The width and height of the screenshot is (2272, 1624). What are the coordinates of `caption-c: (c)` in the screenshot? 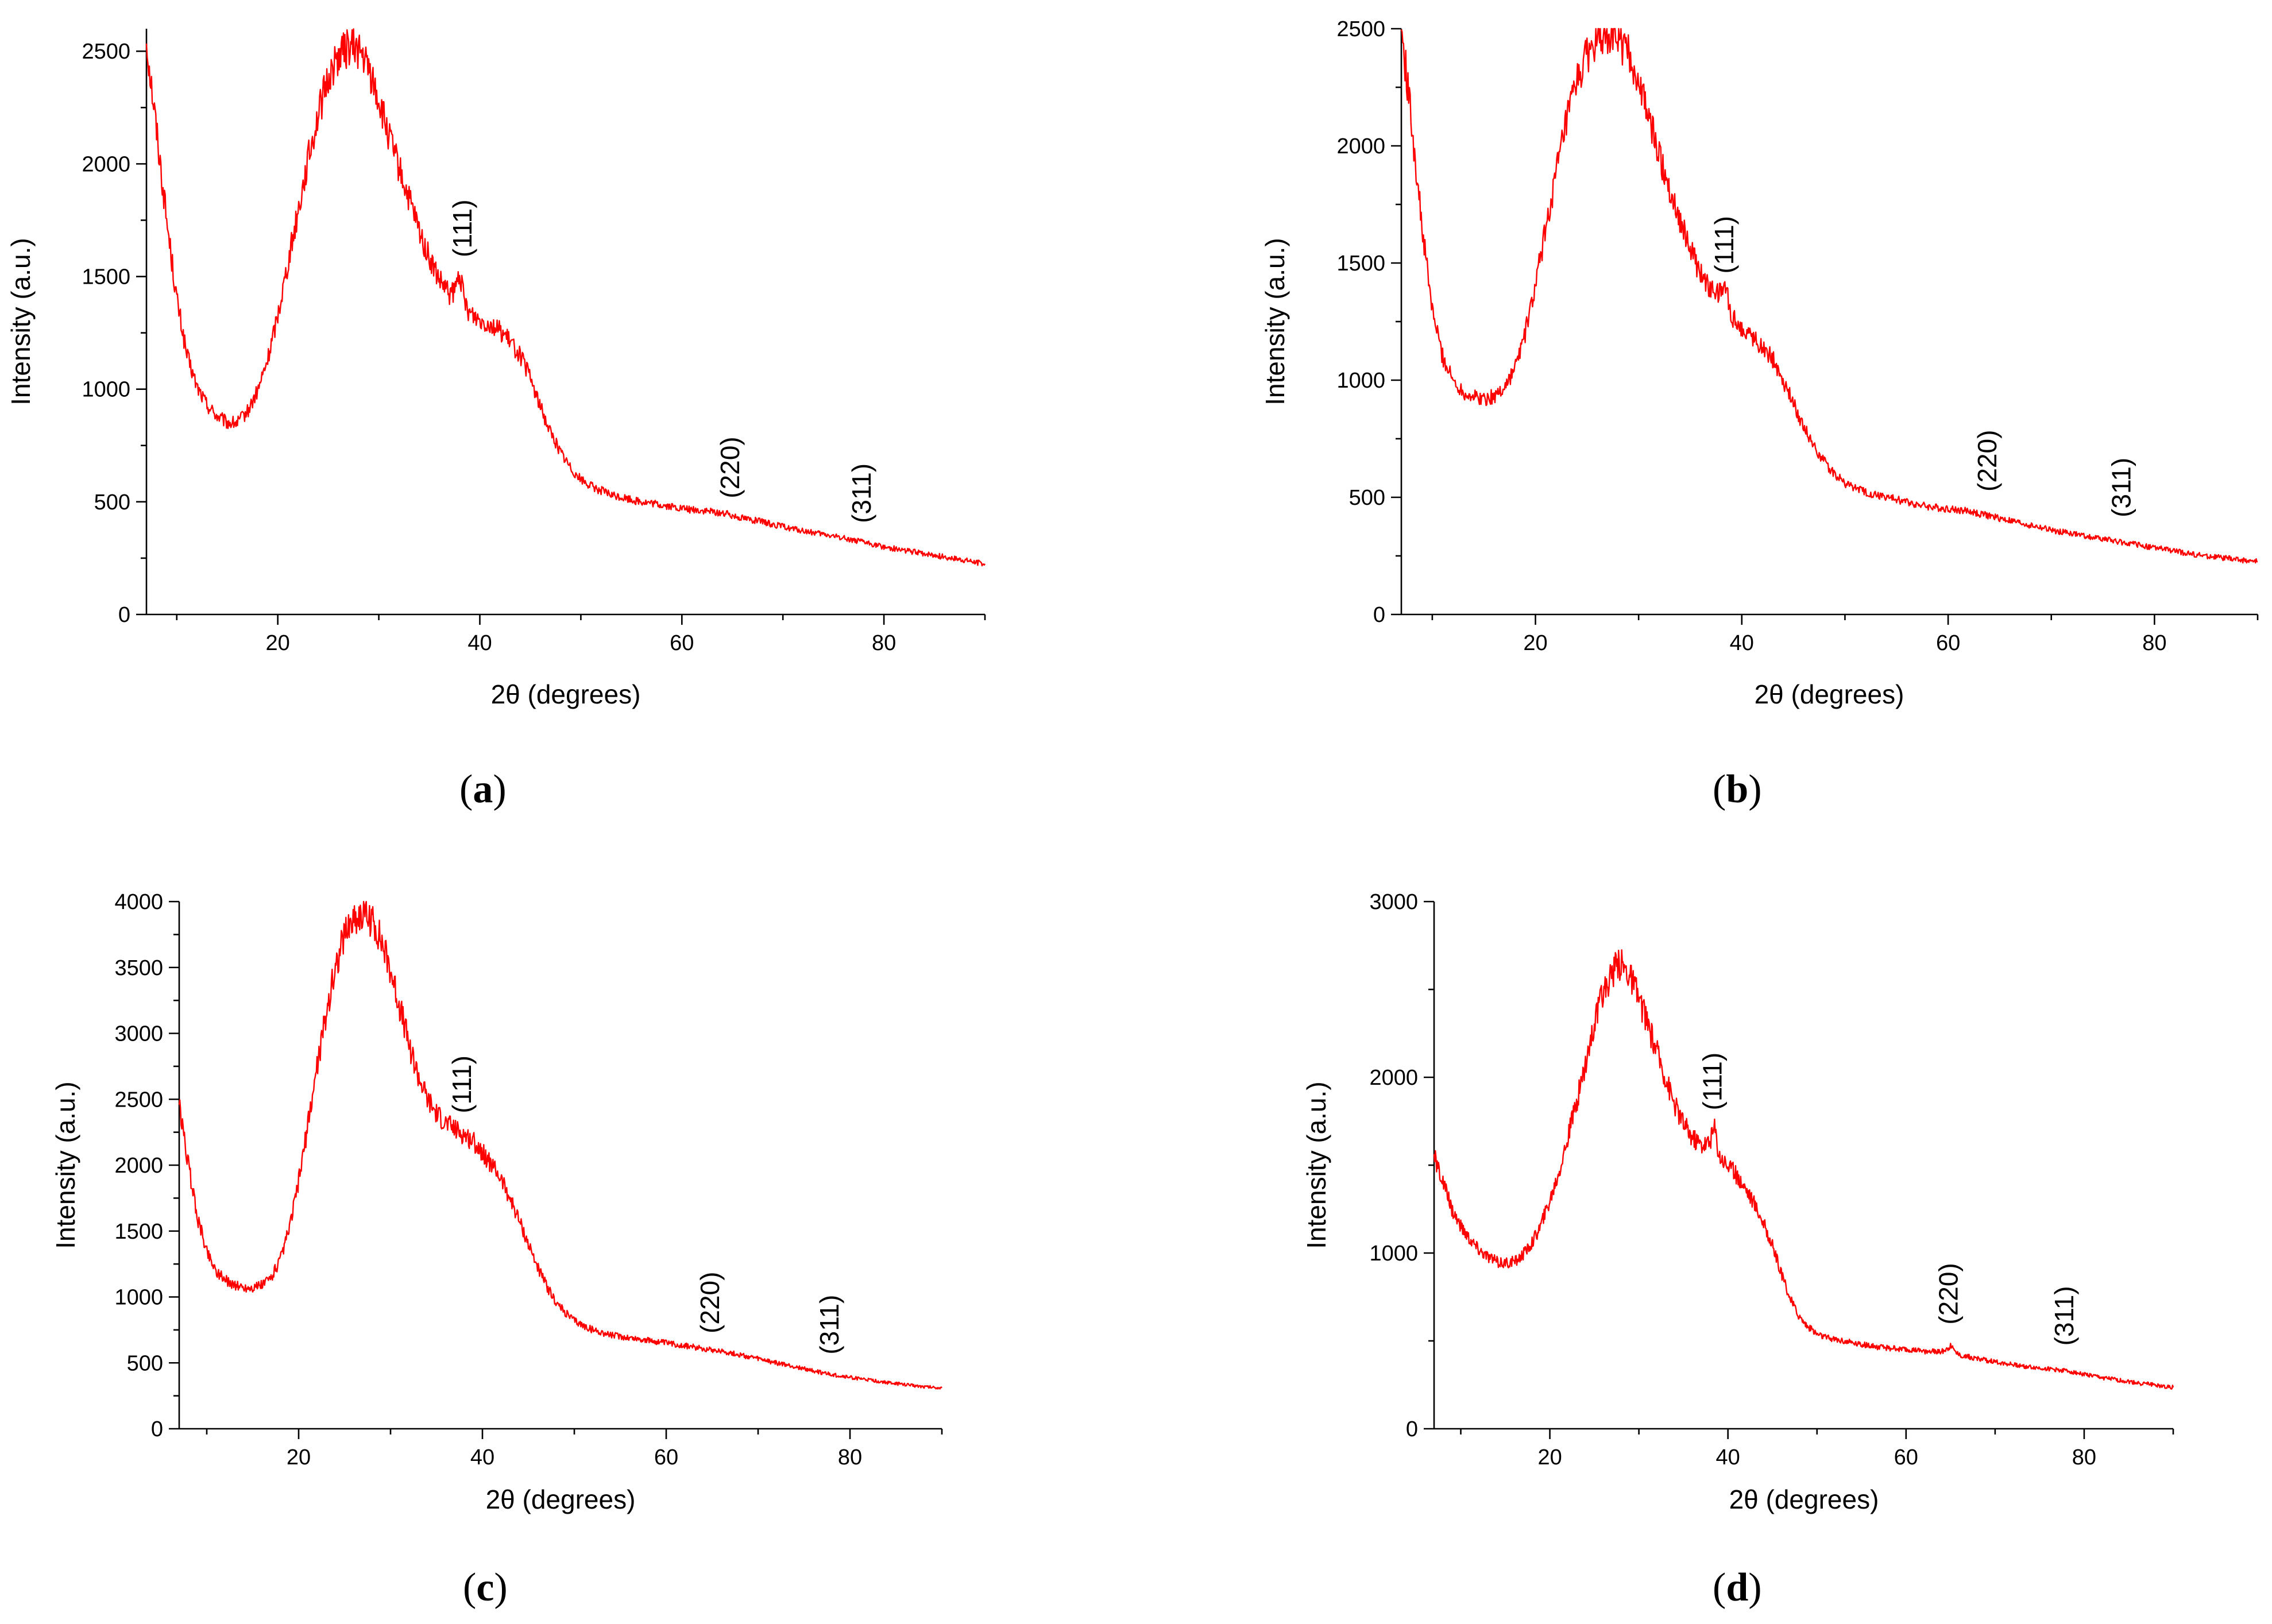 It's located at (485, 1587).